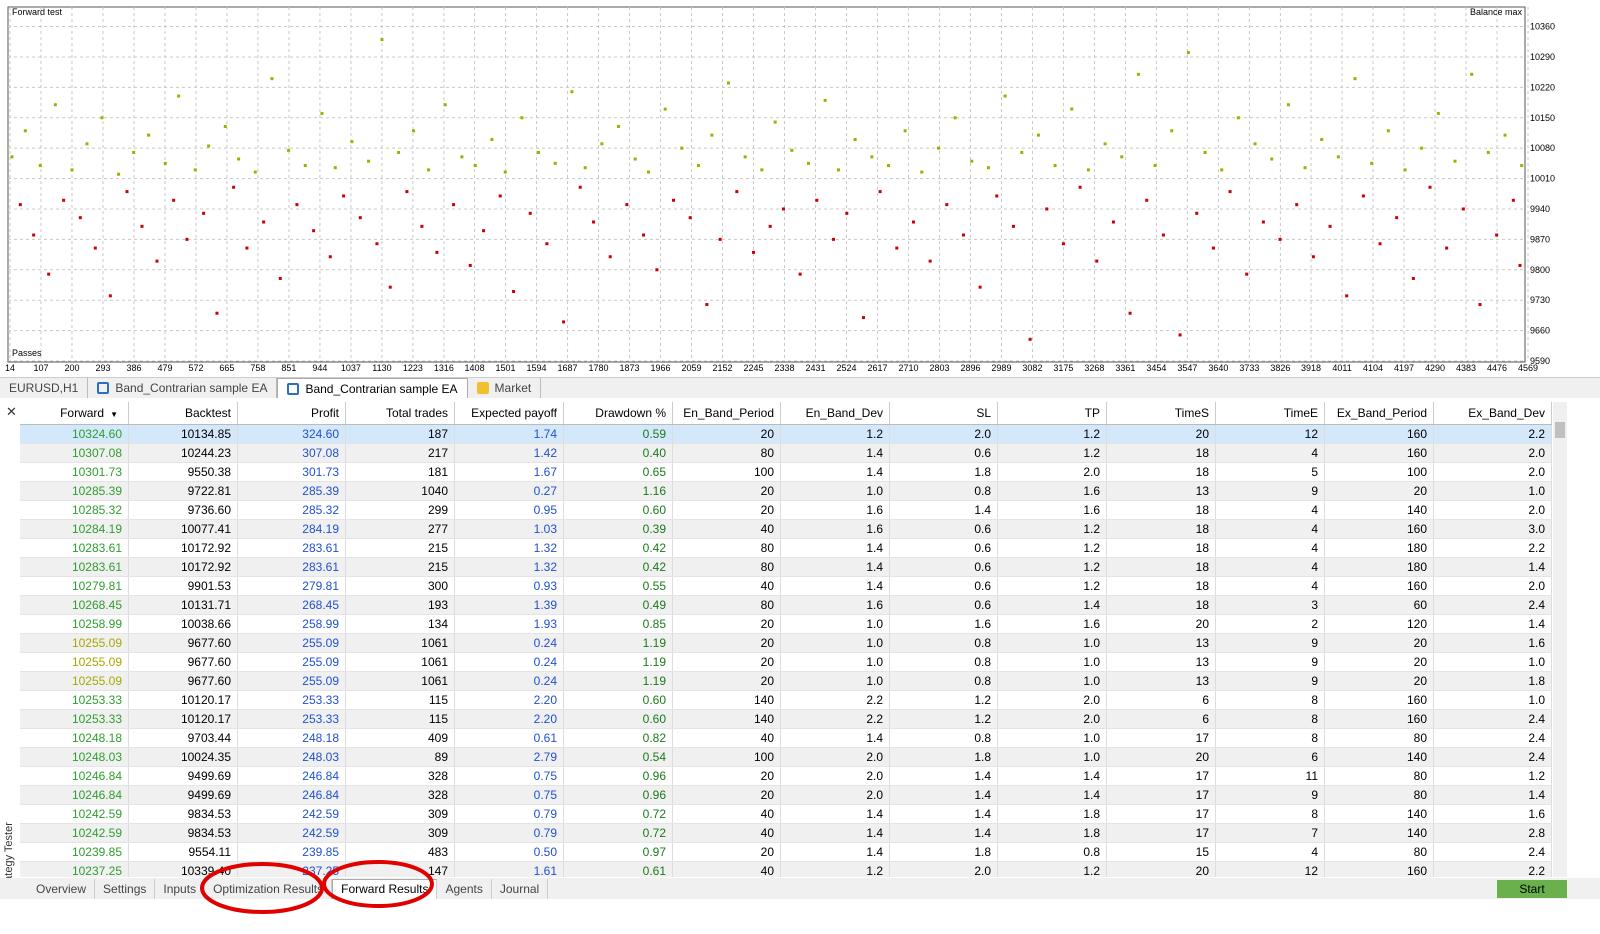 The height and width of the screenshot is (934, 1600). I want to click on table-cell: 160, so click(1379, 434).